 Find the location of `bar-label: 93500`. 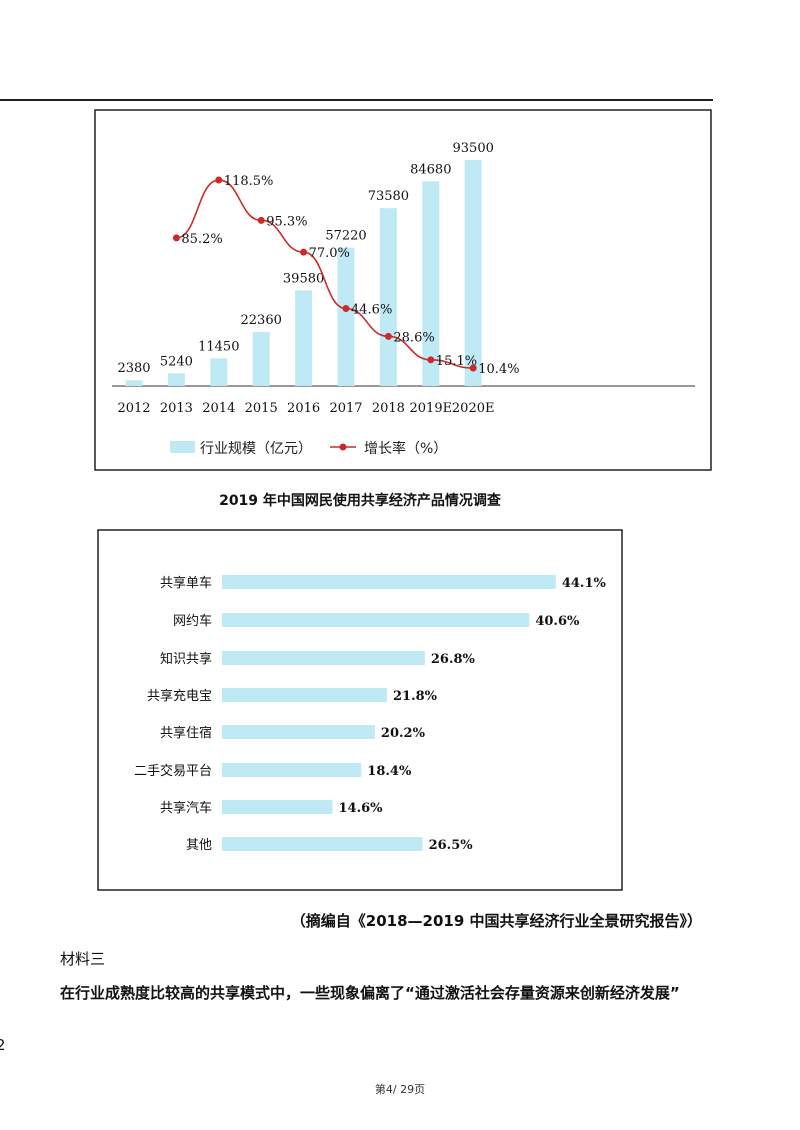

bar-label: 93500 is located at coordinates (473, 148).